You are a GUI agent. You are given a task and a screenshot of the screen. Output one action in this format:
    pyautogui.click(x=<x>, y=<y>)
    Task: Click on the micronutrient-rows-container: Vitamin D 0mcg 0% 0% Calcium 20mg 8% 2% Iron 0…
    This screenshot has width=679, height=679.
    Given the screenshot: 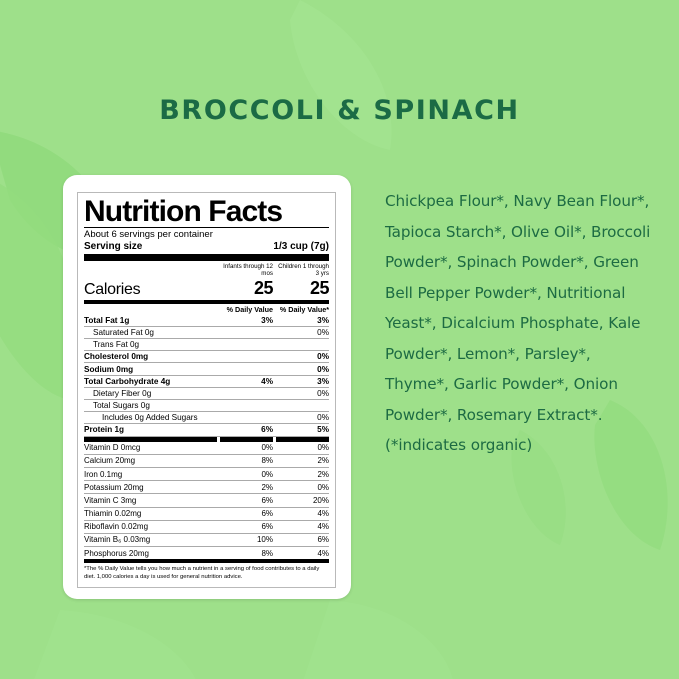 What is the action you would take?
    pyautogui.click(x=206, y=501)
    